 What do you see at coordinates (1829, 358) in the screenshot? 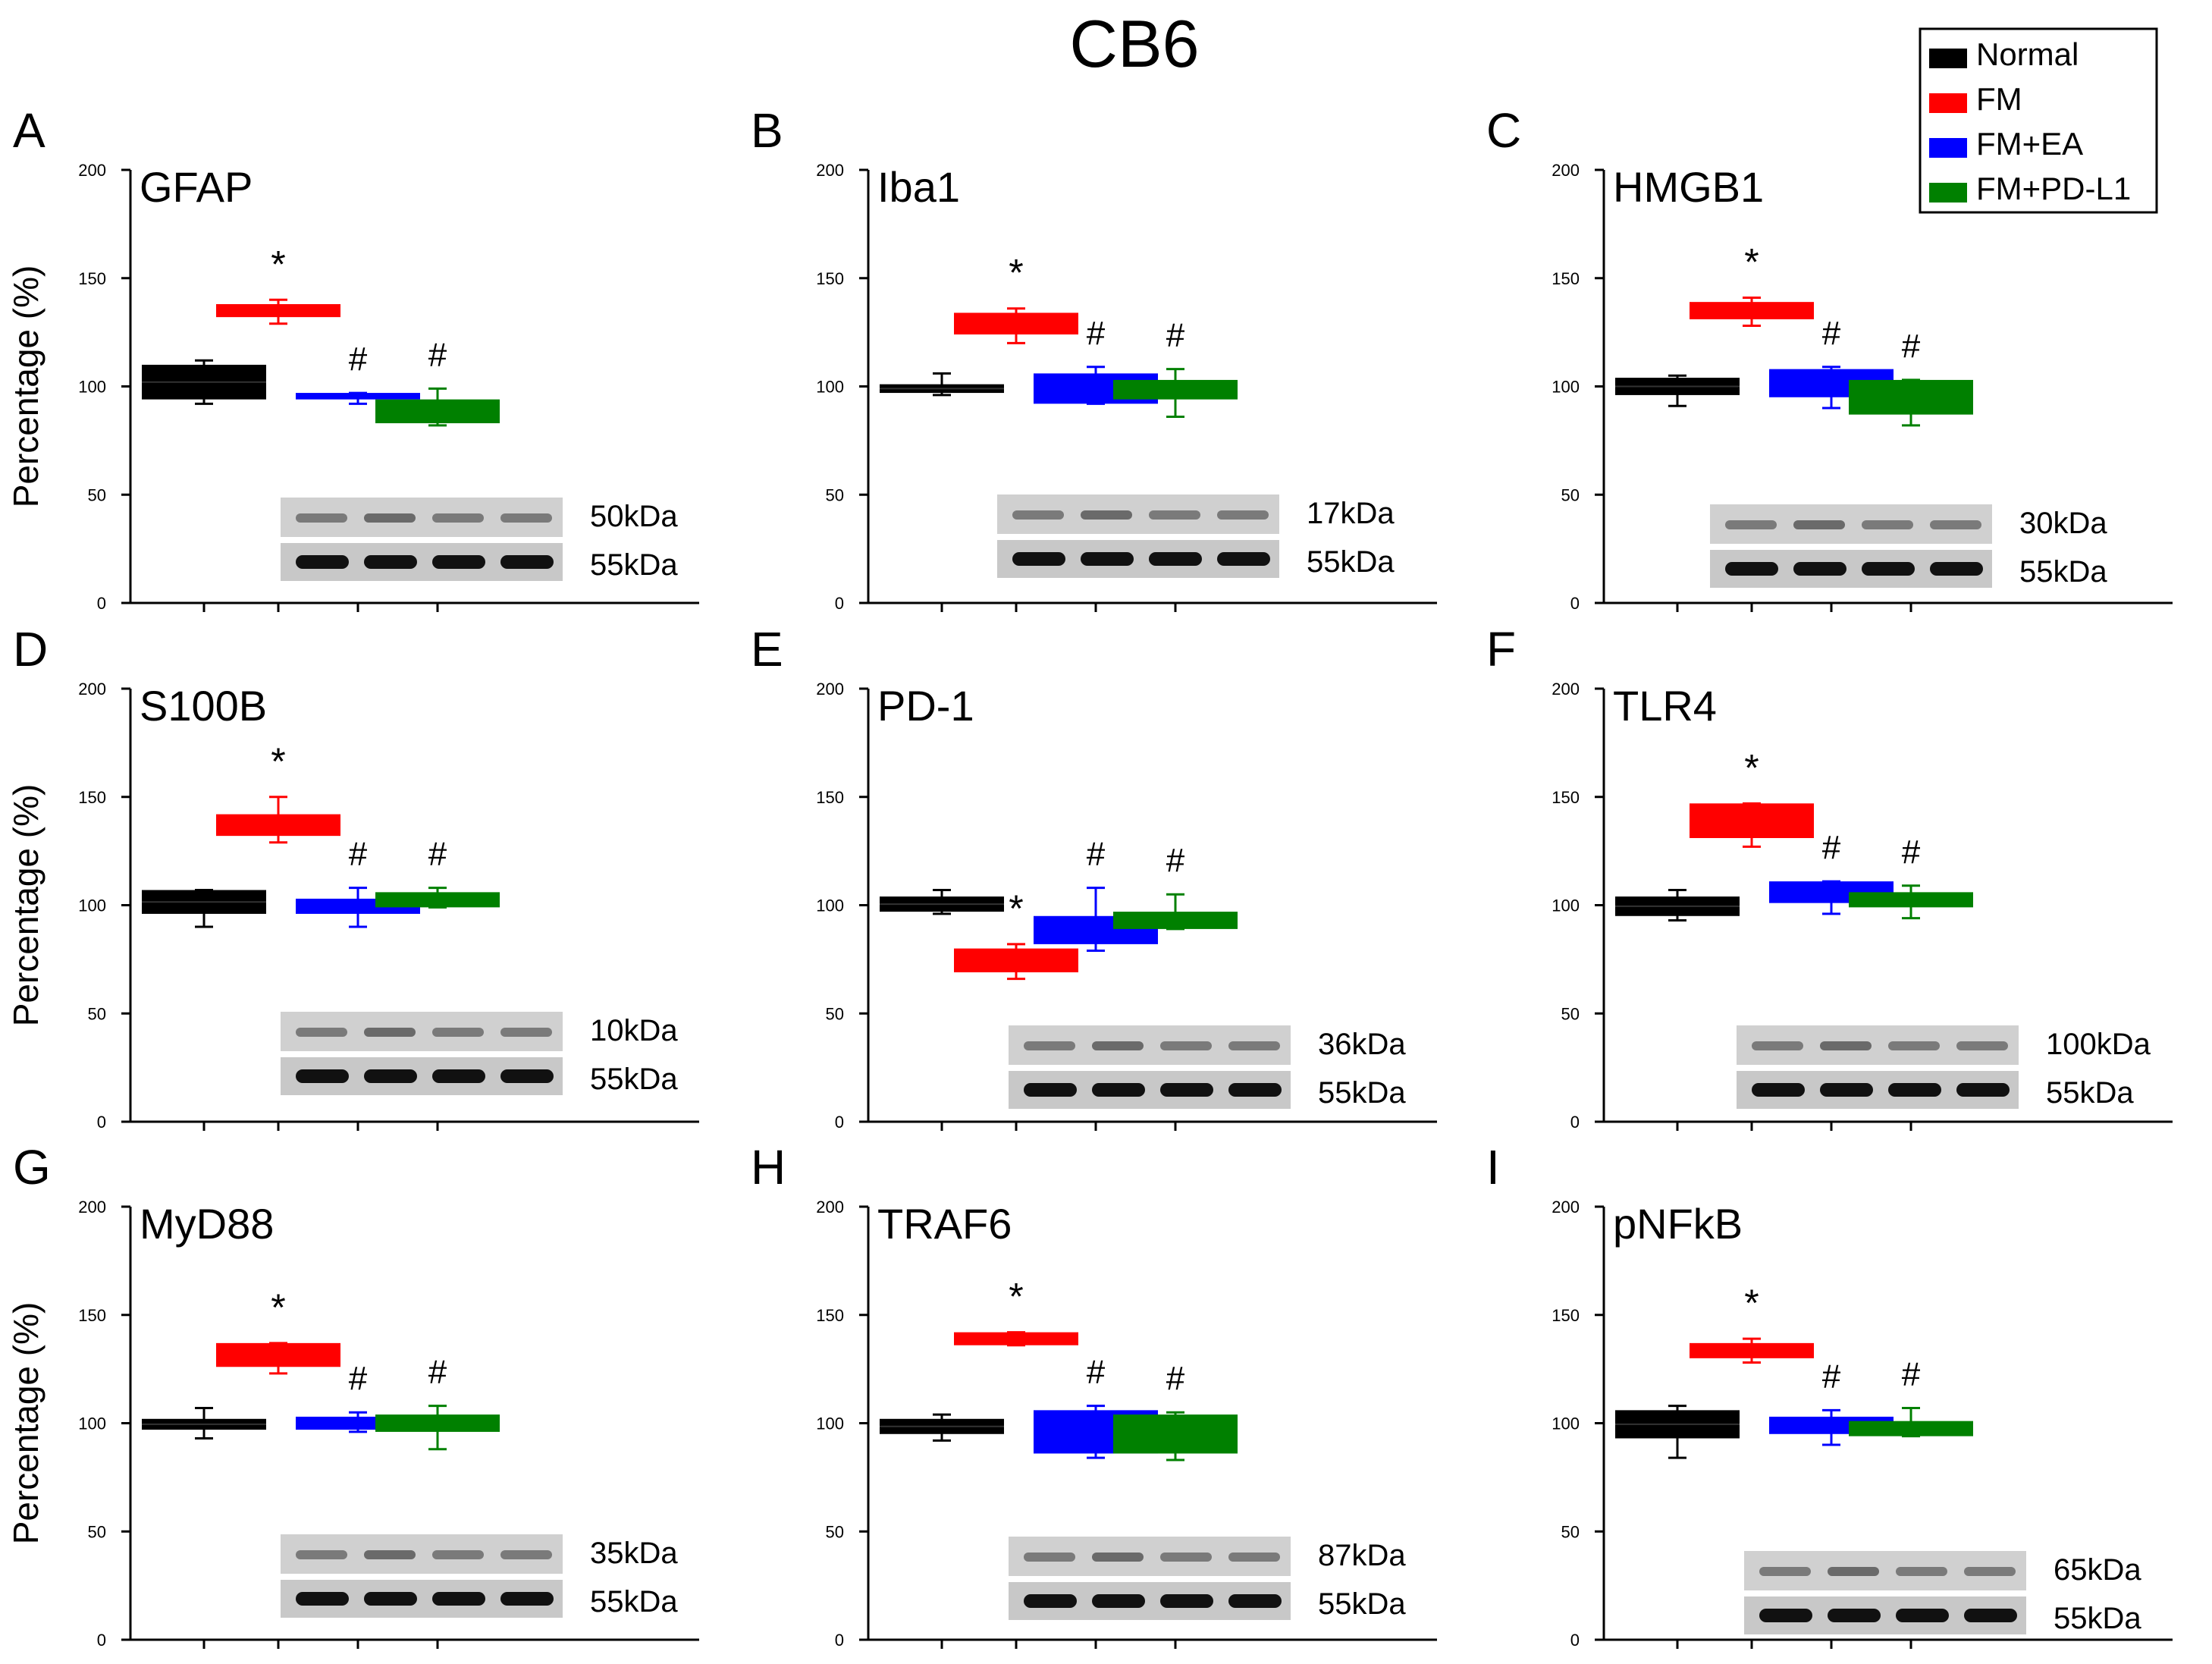
I see `panel-C: C HMGB1 0 50 100 150 200 * # #30kDa 55kDa` at bounding box center [1829, 358].